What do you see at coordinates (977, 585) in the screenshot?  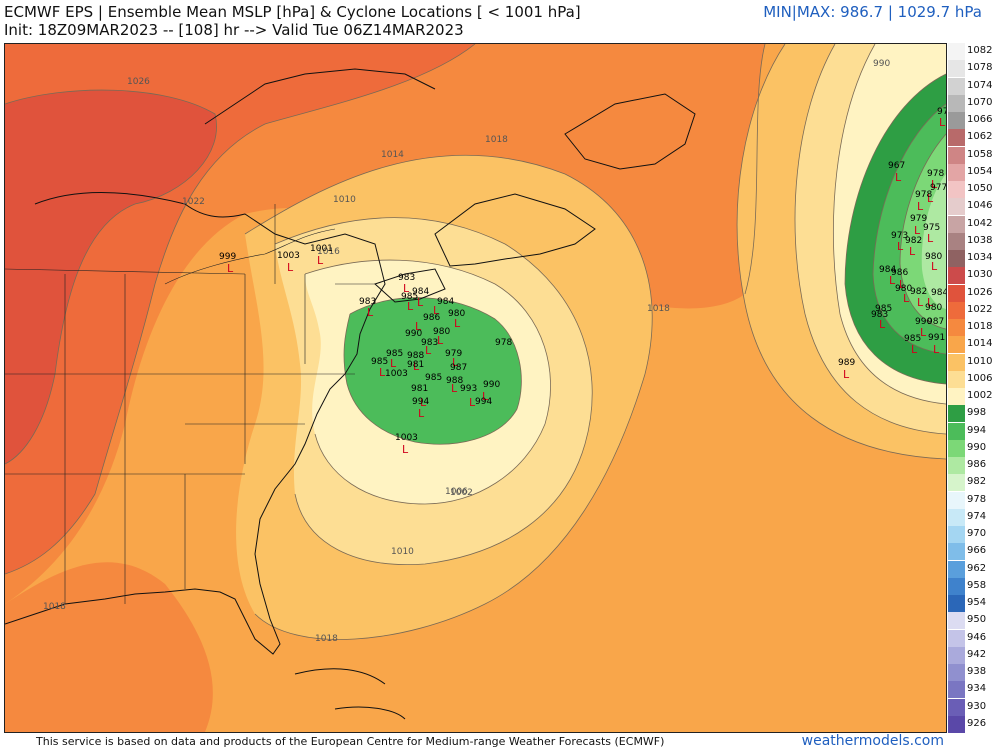 I see `legend-label: 958` at bounding box center [977, 585].